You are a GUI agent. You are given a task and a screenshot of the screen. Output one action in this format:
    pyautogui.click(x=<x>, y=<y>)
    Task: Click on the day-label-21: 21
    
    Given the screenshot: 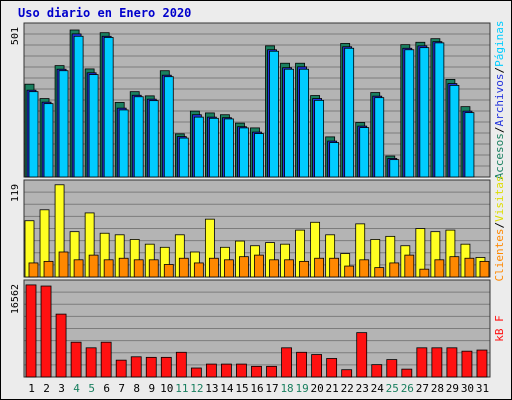 What is the action you would take?
    pyautogui.click(x=332, y=388)
    